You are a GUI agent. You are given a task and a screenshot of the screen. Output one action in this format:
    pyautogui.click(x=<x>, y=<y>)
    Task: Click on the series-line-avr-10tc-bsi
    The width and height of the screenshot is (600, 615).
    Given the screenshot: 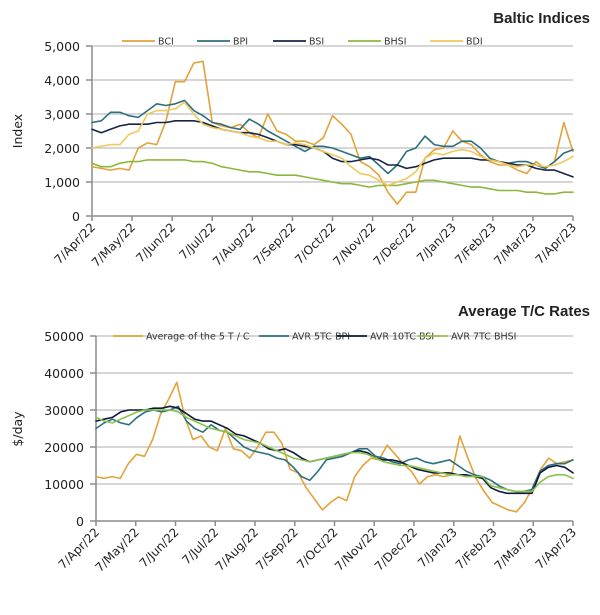 What is the action you would take?
    pyautogui.click(x=334, y=450)
    